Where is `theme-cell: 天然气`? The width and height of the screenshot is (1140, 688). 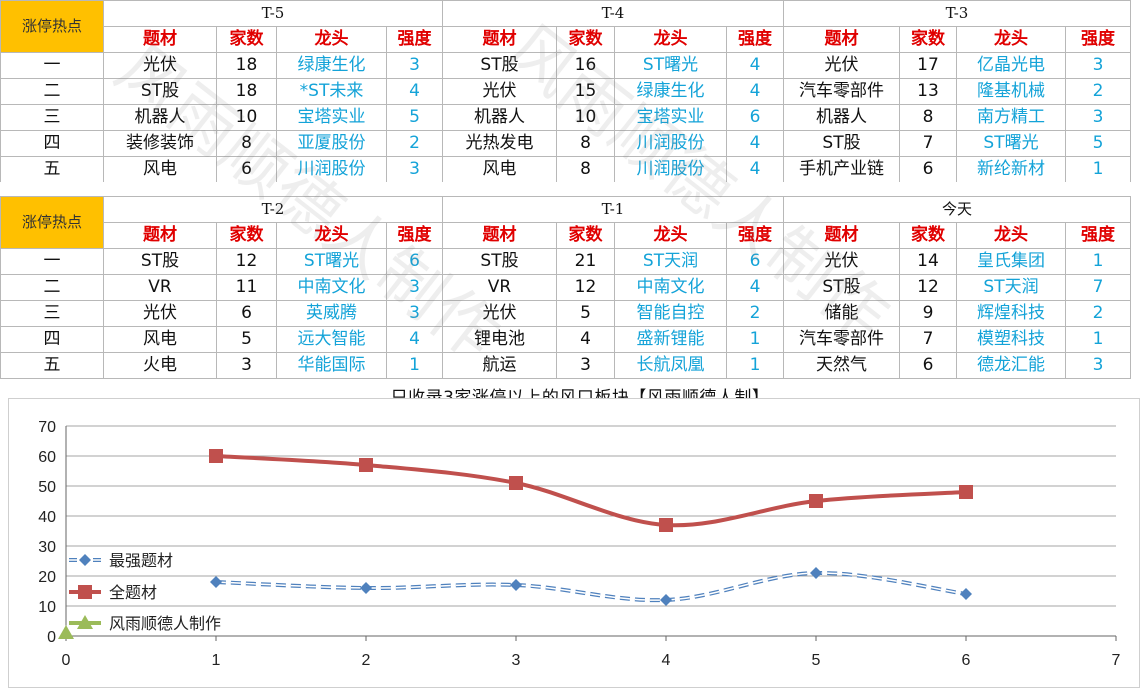 theme-cell: 天然气 is located at coordinates (841, 365).